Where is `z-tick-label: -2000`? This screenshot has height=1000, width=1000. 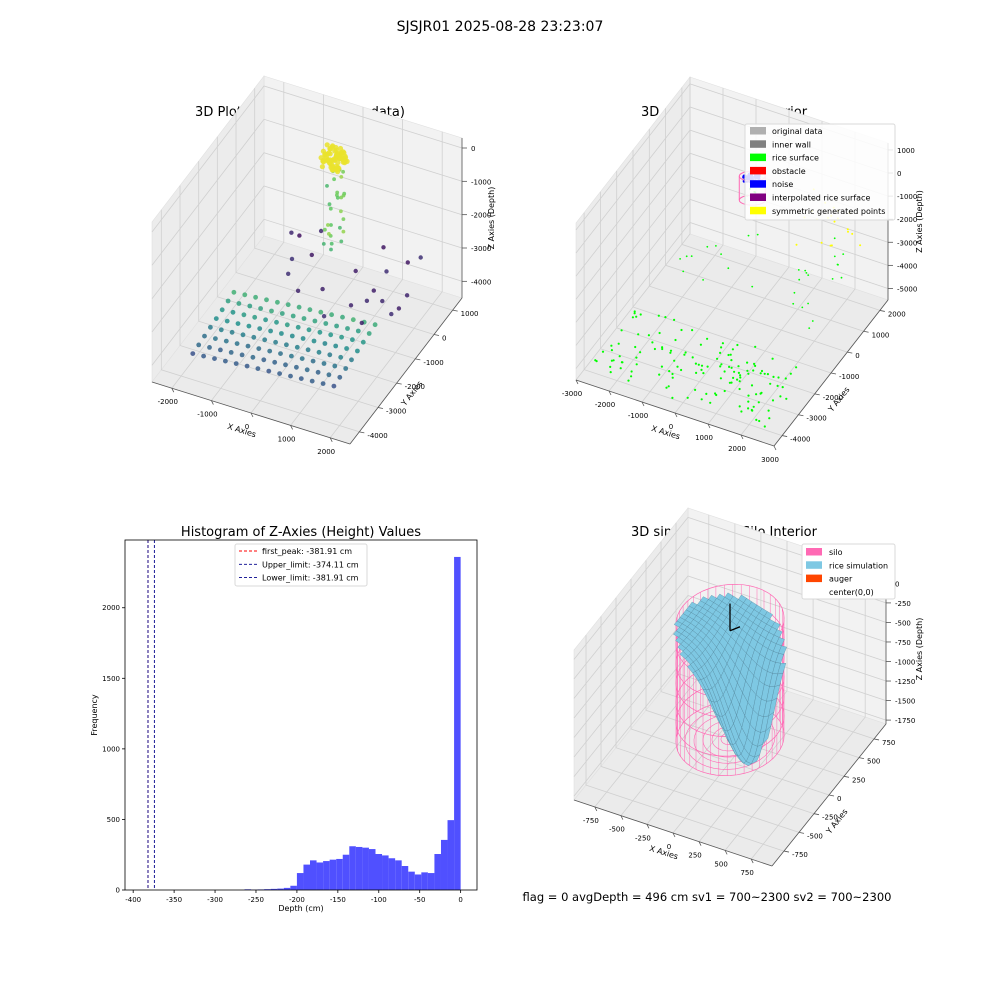
z-tick-label: -2000 is located at coordinates (907, 220).